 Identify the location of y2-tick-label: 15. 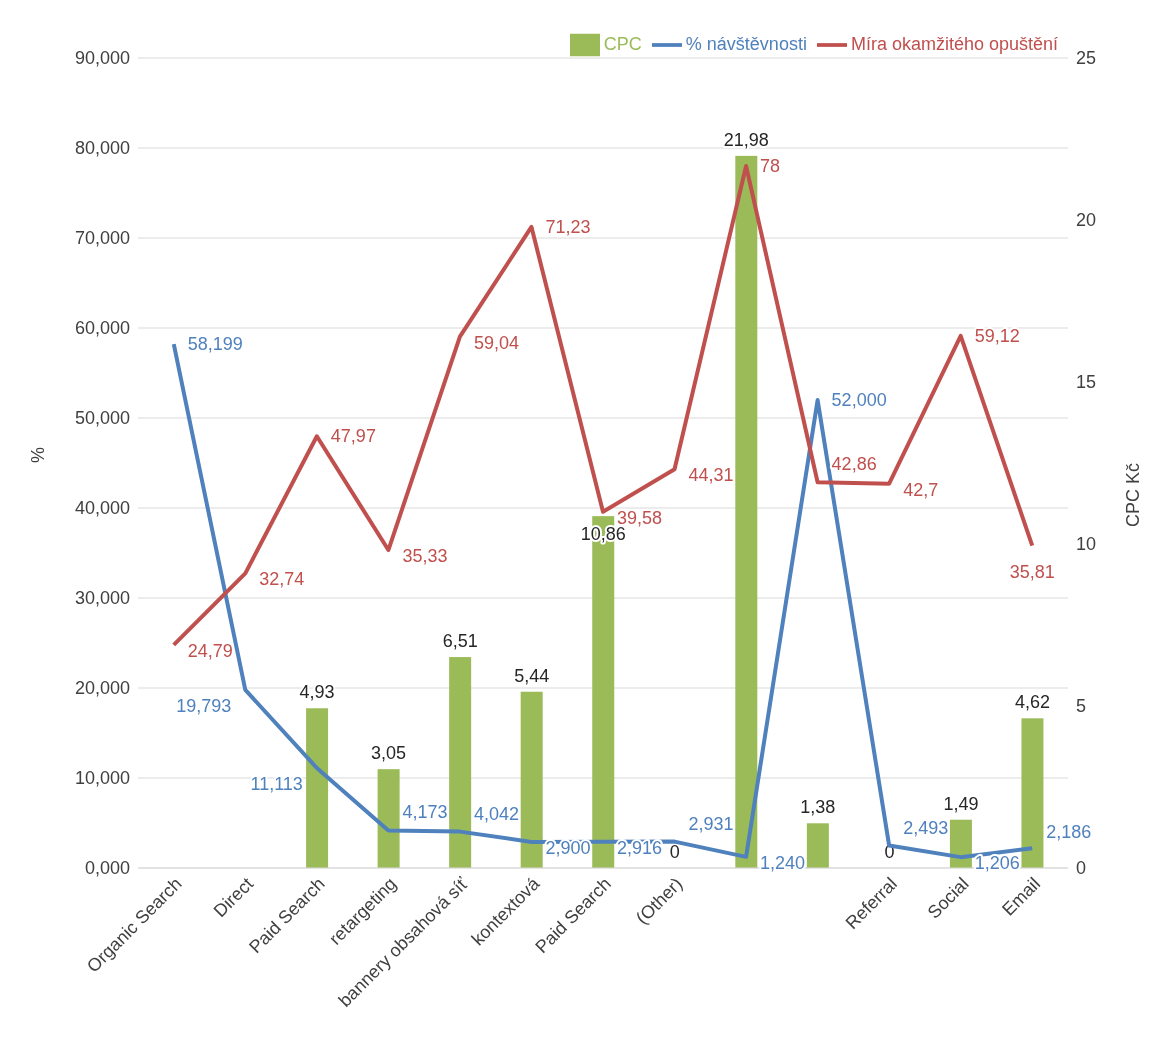
(1086, 382).